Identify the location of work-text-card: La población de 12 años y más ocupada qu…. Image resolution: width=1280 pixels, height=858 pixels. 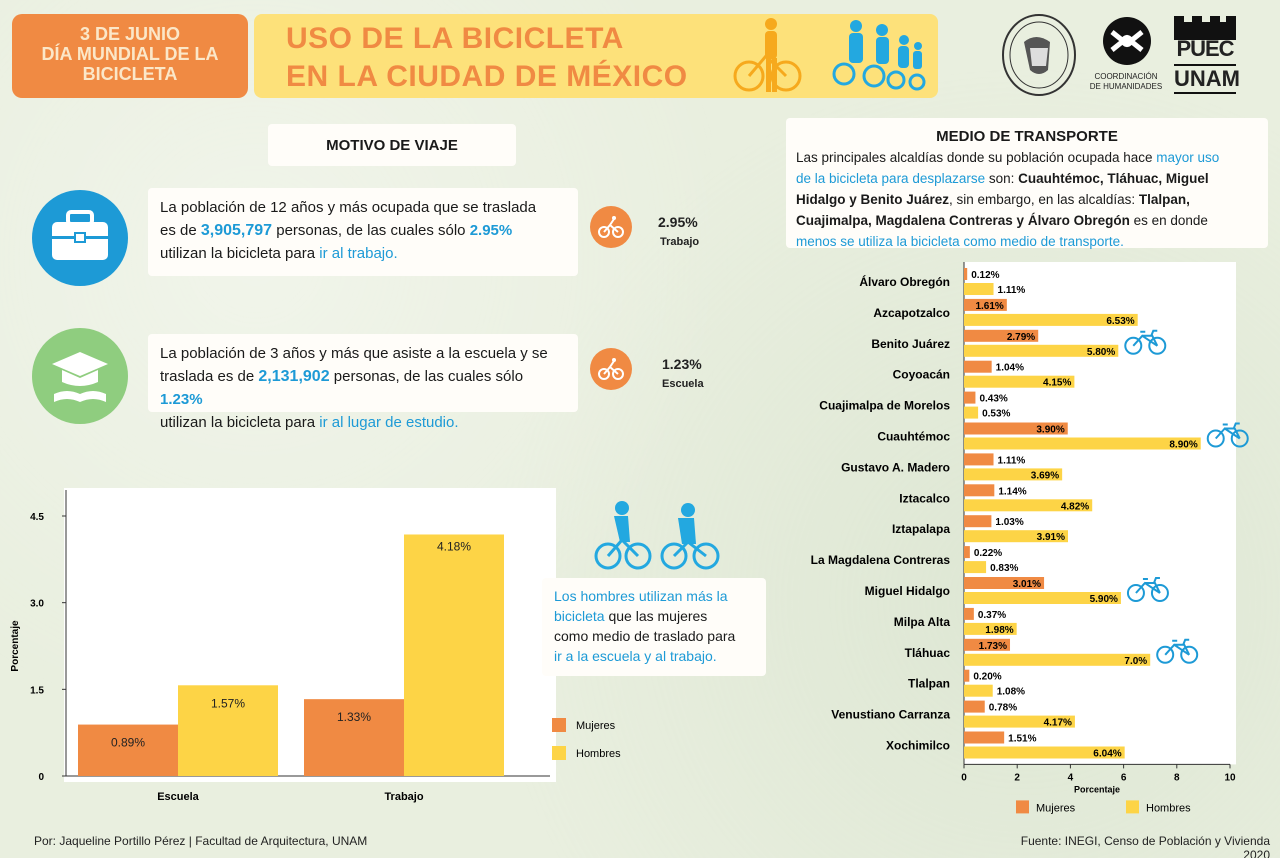
(363, 232).